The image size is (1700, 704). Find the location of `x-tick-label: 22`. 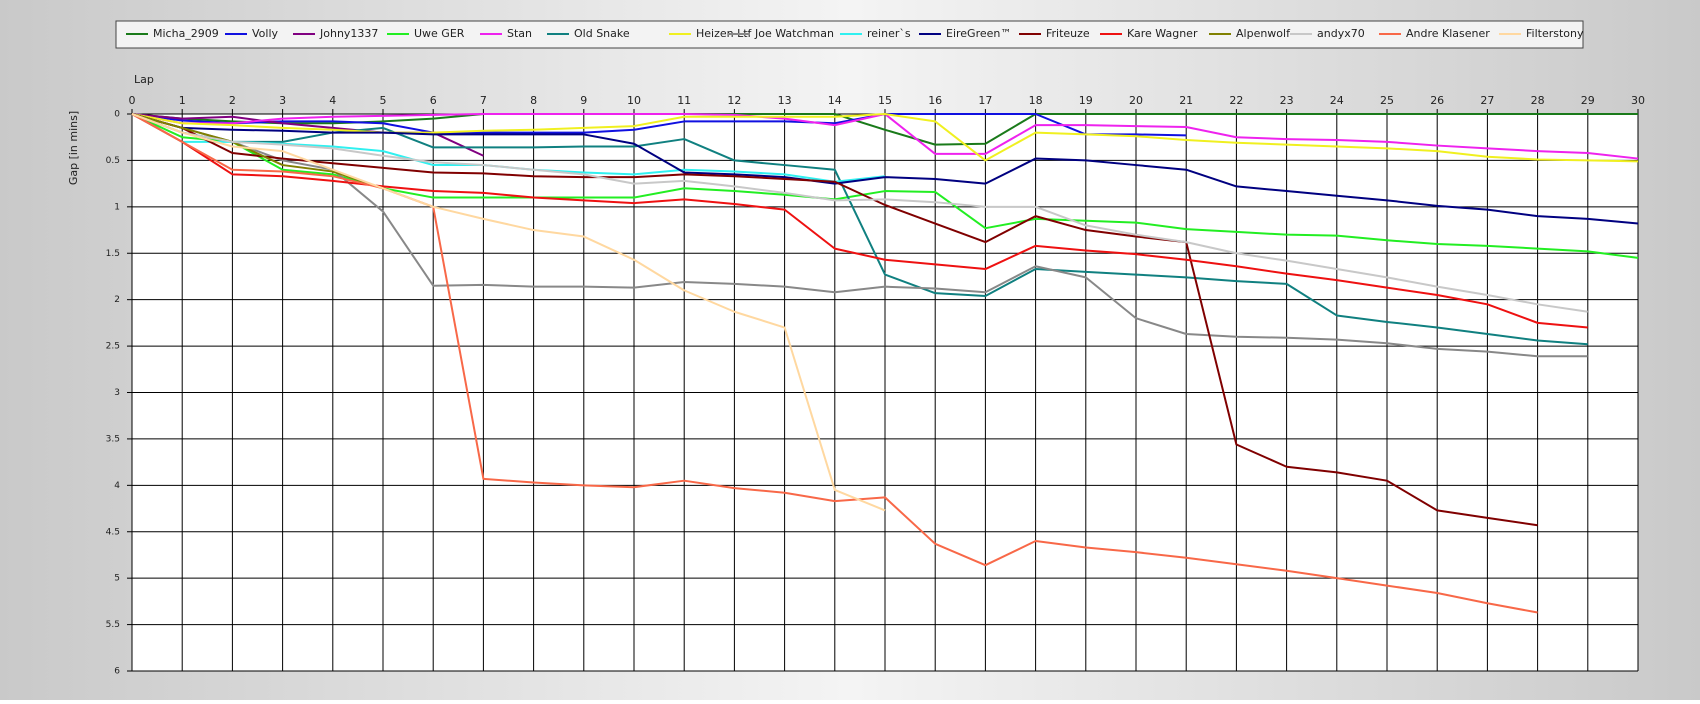

x-tick-label: 22 is located at coordinates (1236, 100).